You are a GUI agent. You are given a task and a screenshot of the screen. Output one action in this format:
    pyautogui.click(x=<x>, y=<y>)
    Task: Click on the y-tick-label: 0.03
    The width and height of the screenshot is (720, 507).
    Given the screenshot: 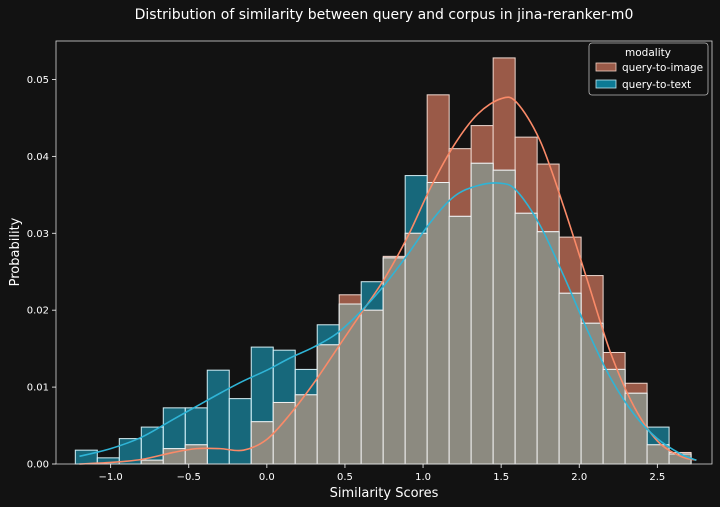 What is the action you would take?
    pyautogui.click(x=38, y=234)
    